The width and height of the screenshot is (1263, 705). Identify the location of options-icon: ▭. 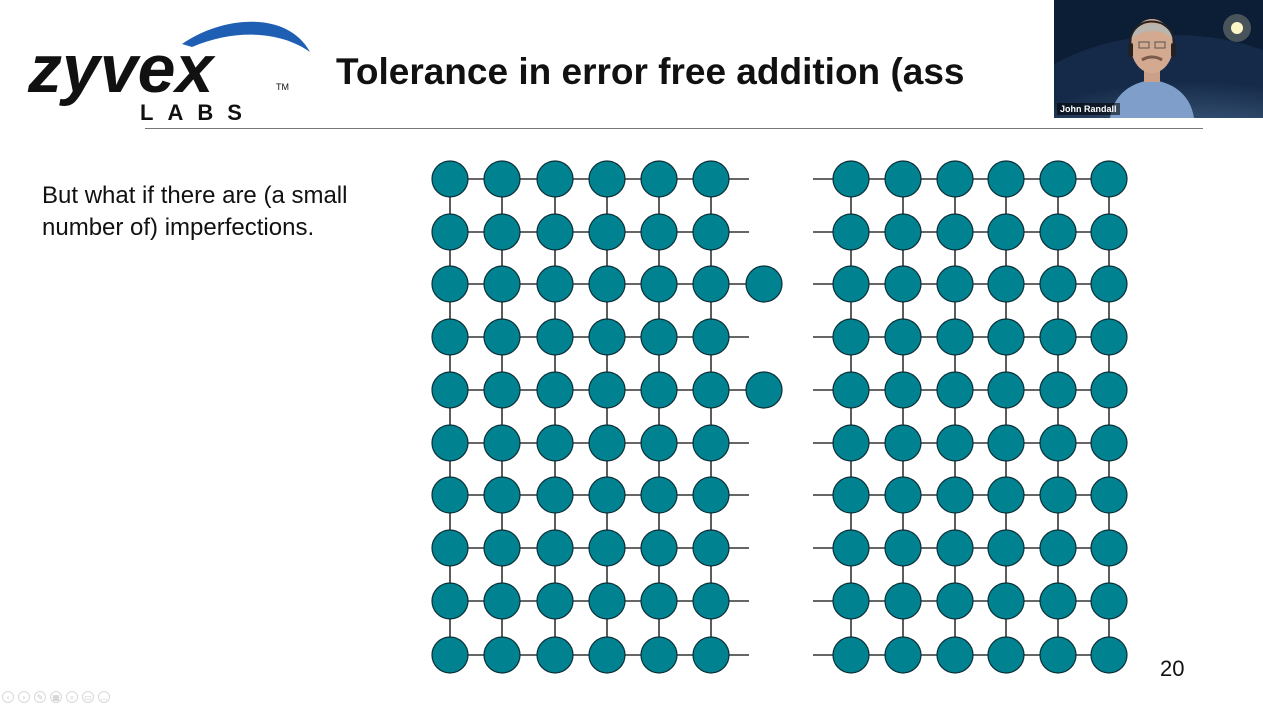
(88, 697).